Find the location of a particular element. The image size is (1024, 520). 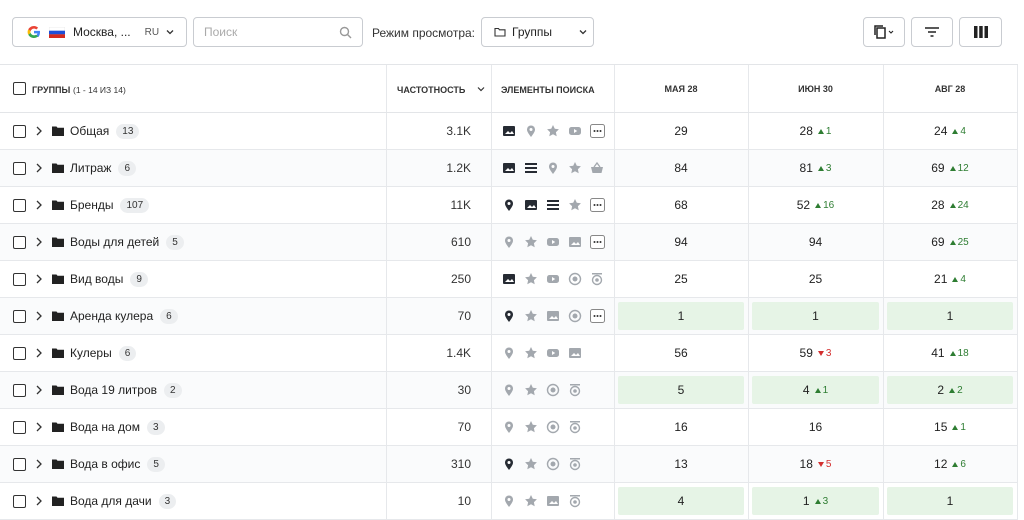

group-row: Воды для детей 5 610 94 94 69 25 is located at coordinates (509, 242).